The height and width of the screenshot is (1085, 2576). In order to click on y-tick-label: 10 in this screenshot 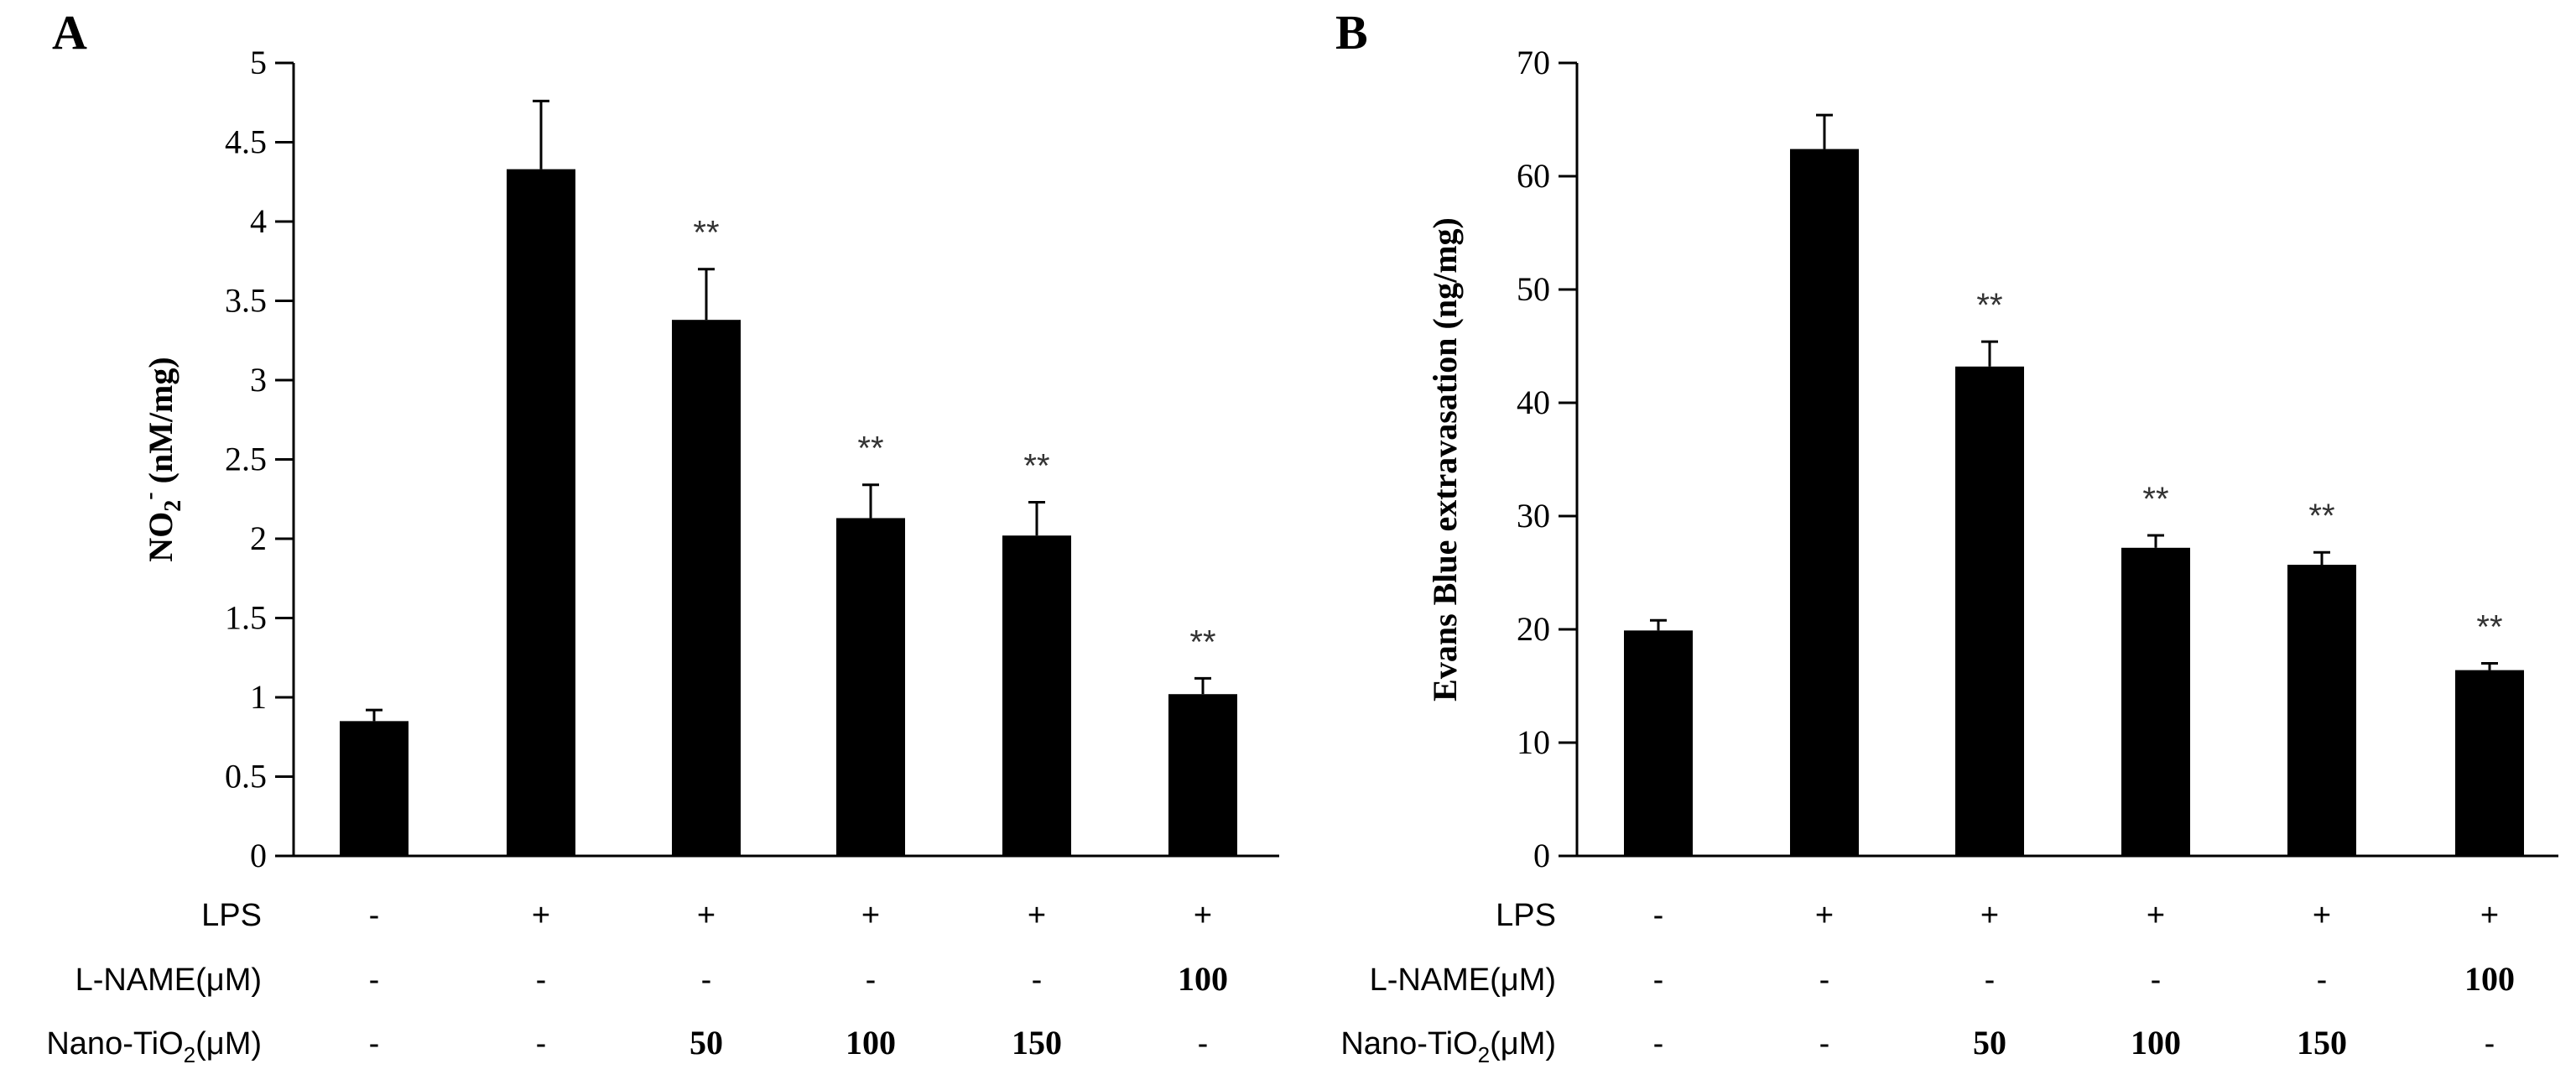, I will do `click(1533, 742)`.